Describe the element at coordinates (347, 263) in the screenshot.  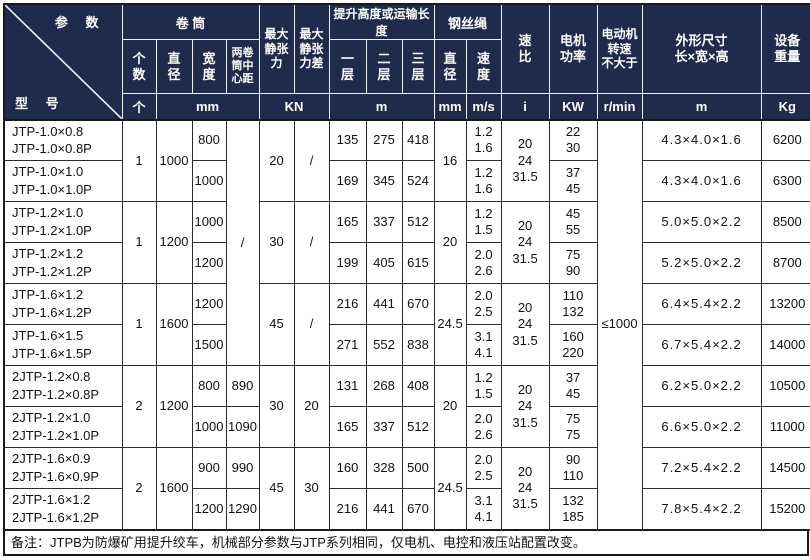
I see `layer1-cell: 199` at that location.